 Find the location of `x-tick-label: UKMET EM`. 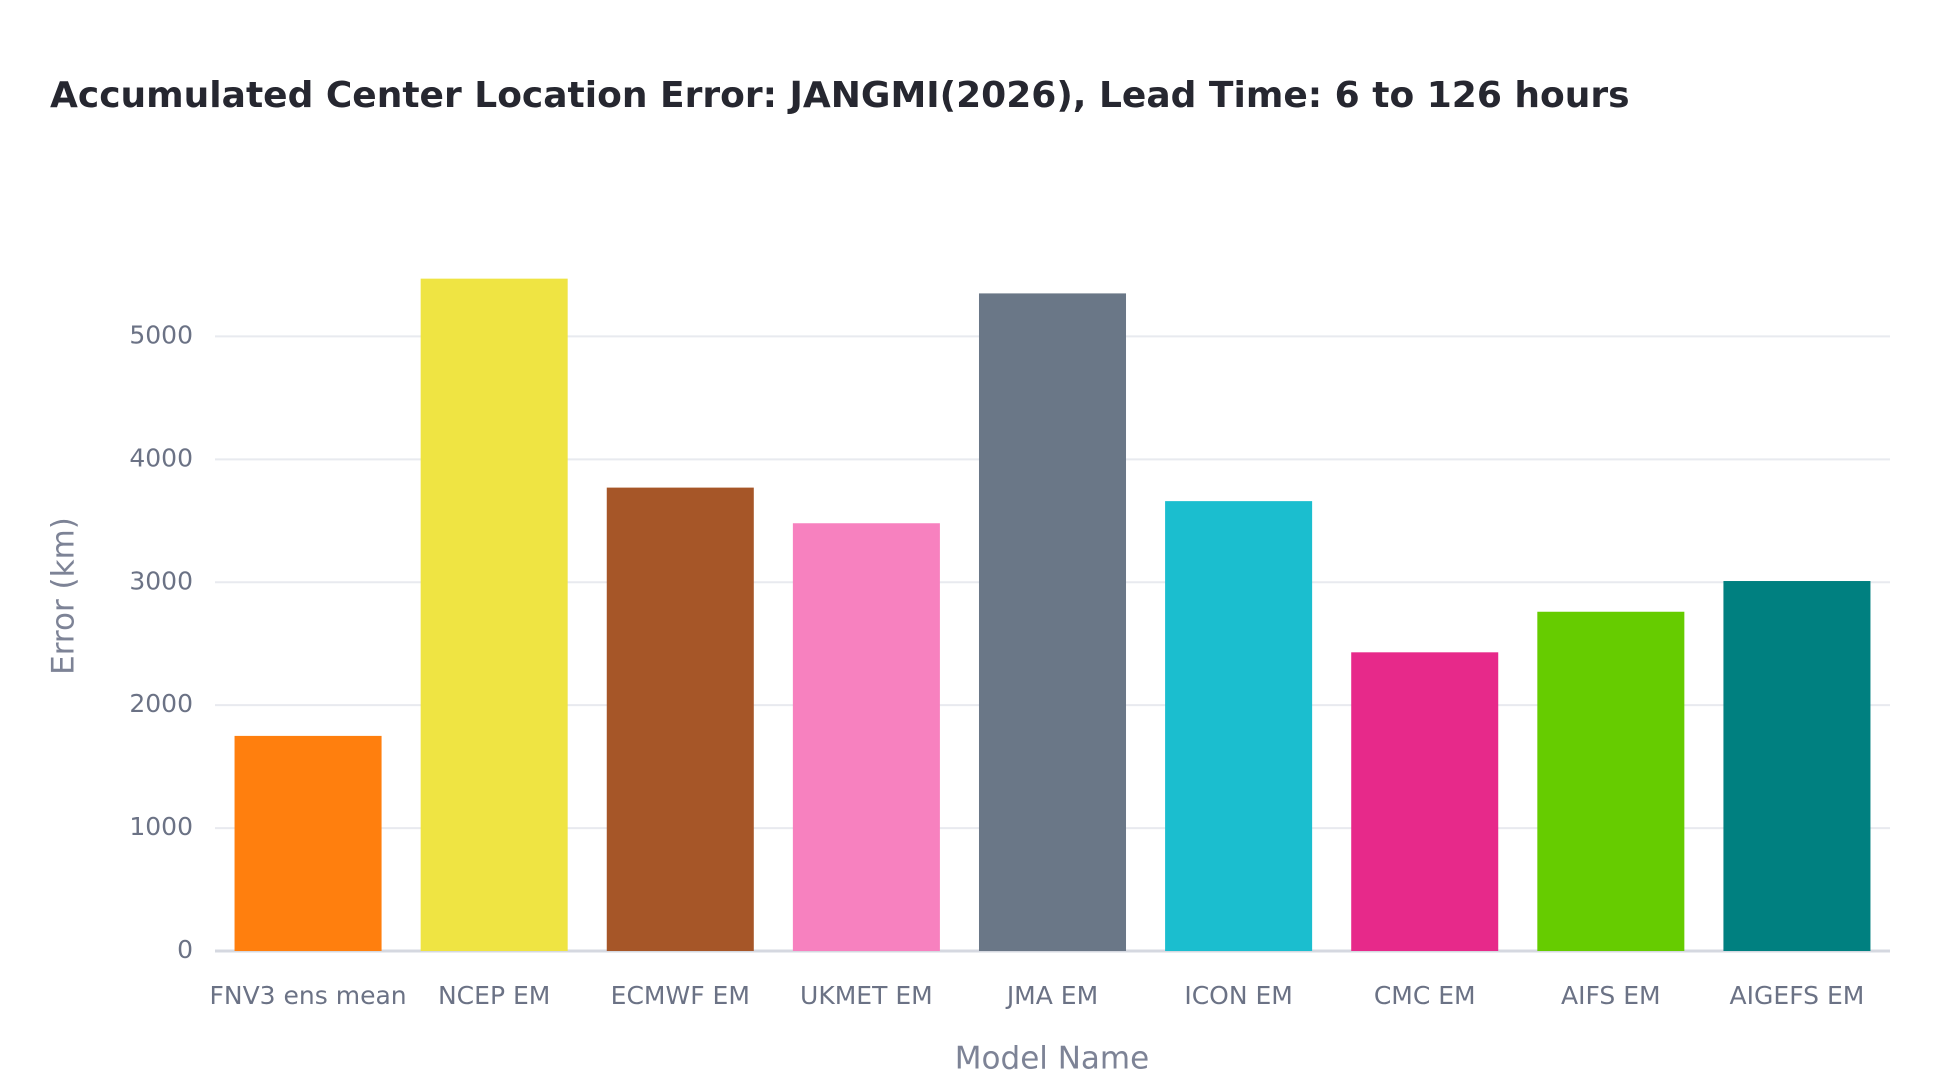

x-tick-label: UKMET EM is located at coordinates (866, 995).